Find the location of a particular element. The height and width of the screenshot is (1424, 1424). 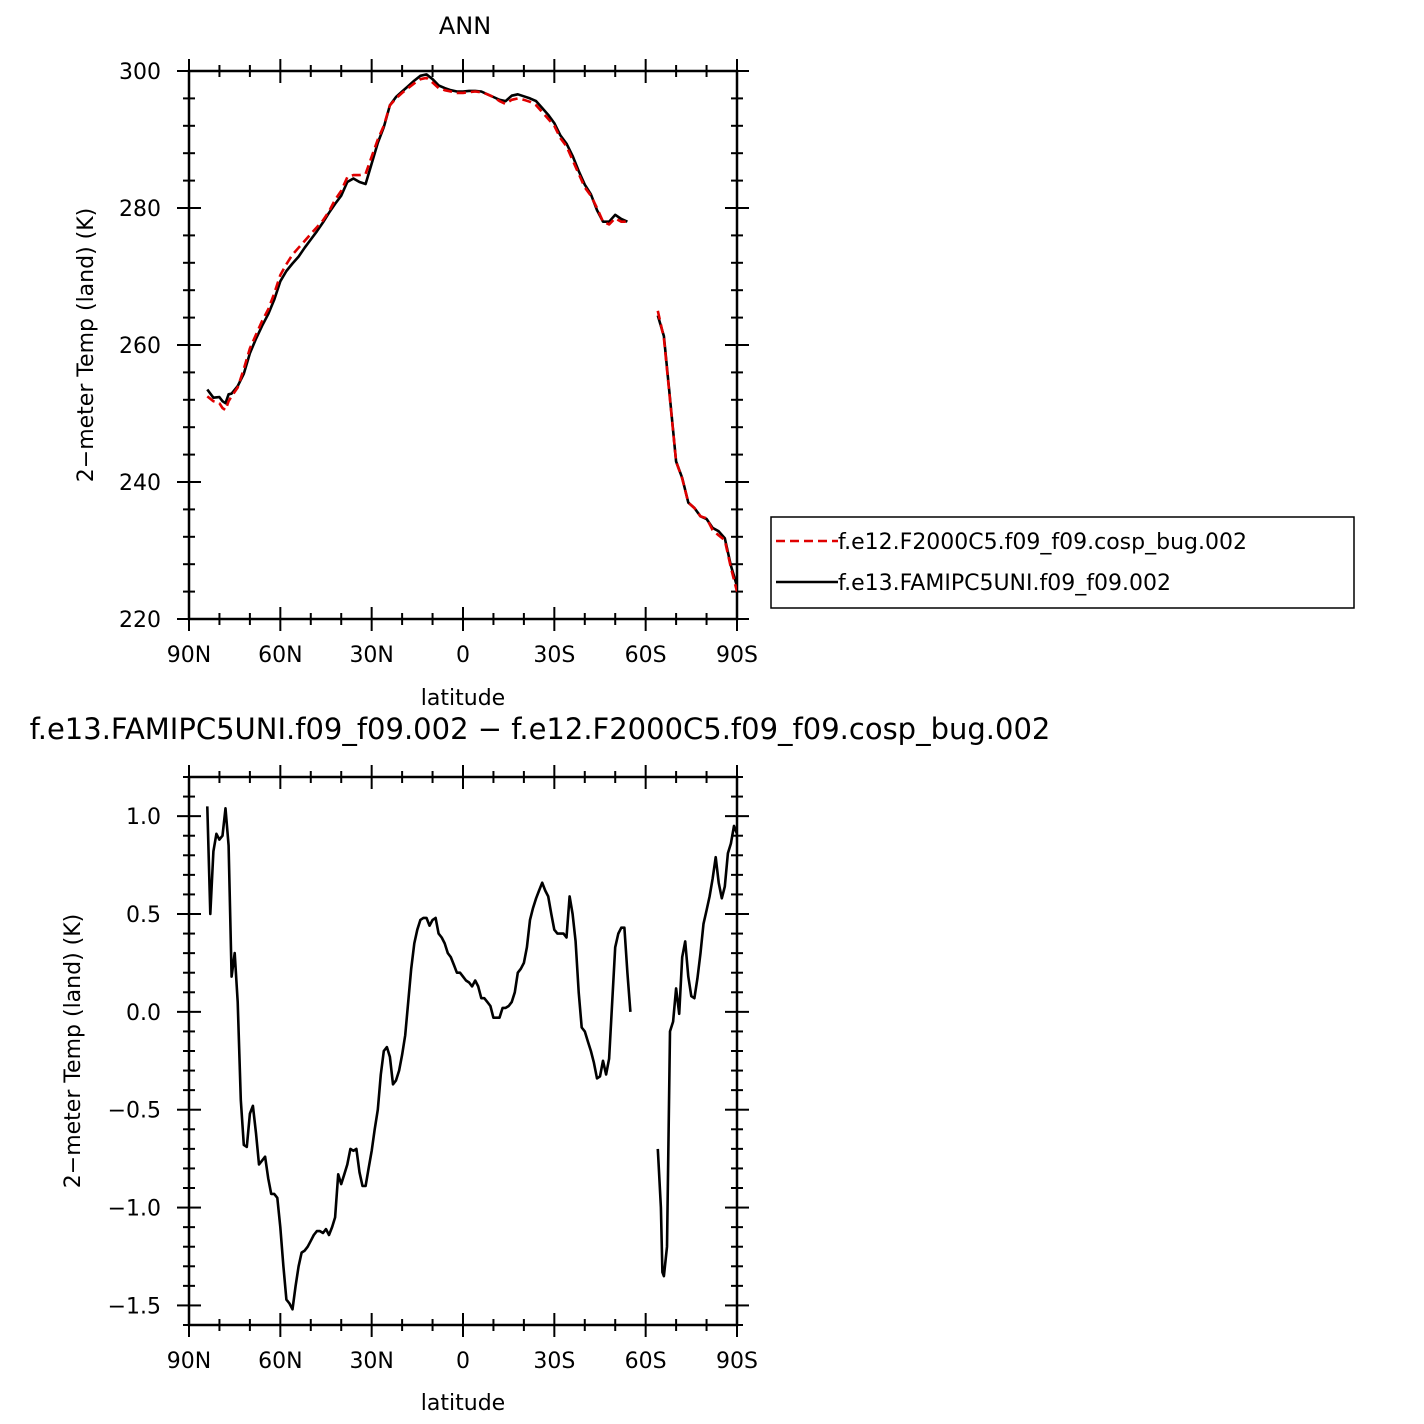

legend-label-series-1: f.e12.F2000C5.f09_f09.cosp_bug.002 is located at coordinates (1042, 542).